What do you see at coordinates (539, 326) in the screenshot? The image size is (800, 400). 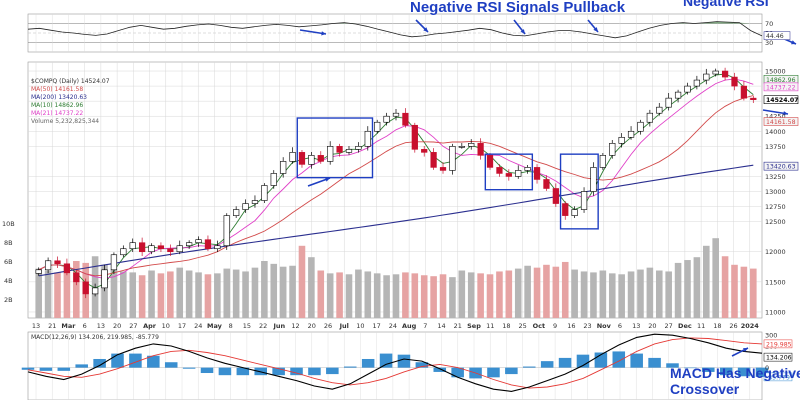 I see `x-tick-label: Oct` at bounding box center [539, 326].